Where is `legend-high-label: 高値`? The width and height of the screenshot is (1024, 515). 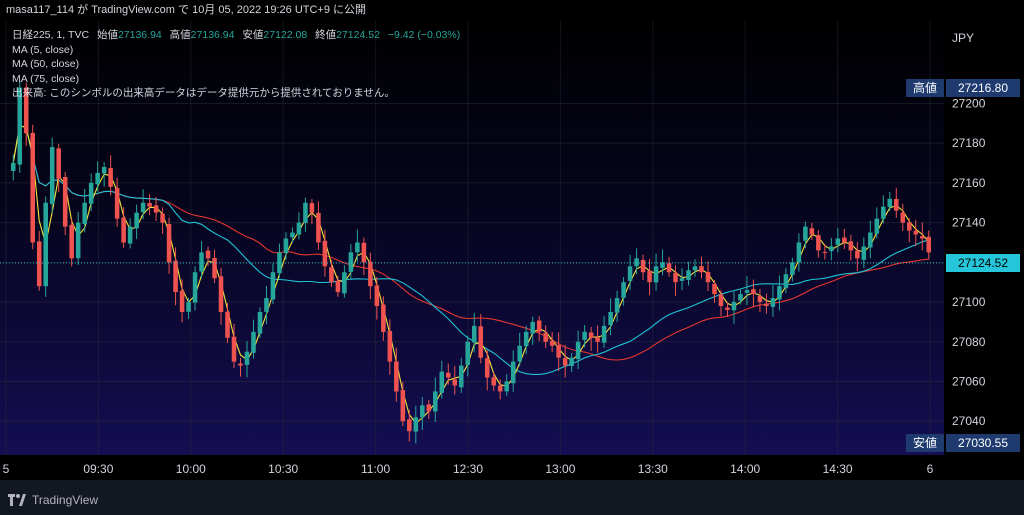 legend-high-label: 高値 is located at coordinates (180, 35).